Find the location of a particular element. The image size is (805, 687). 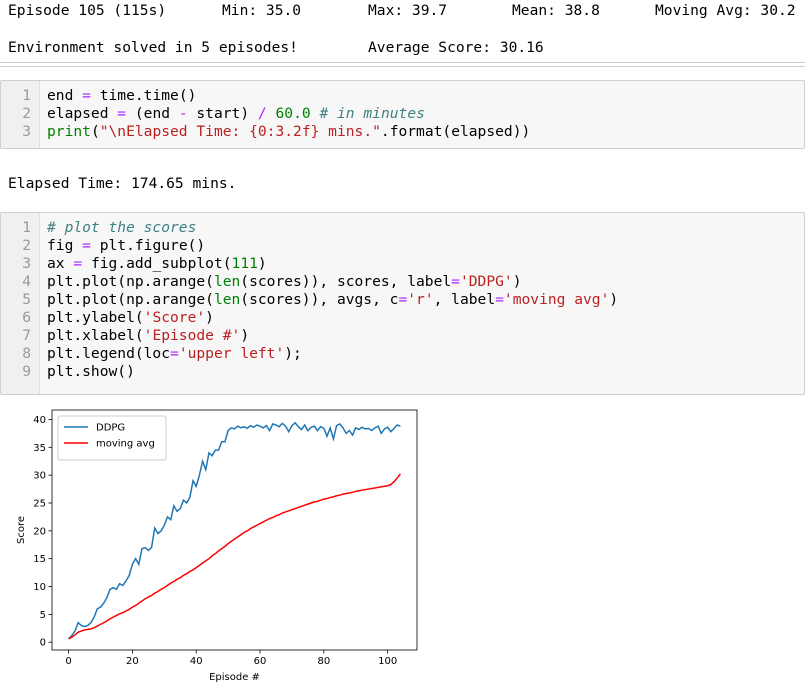

y-tick-label: 5 is located at coordinates (43, 615).